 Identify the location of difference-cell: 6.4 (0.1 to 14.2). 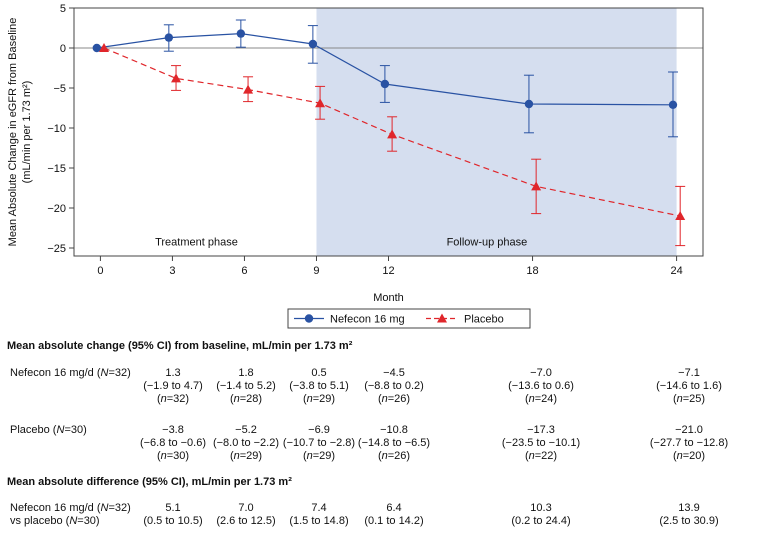
(394, 515).